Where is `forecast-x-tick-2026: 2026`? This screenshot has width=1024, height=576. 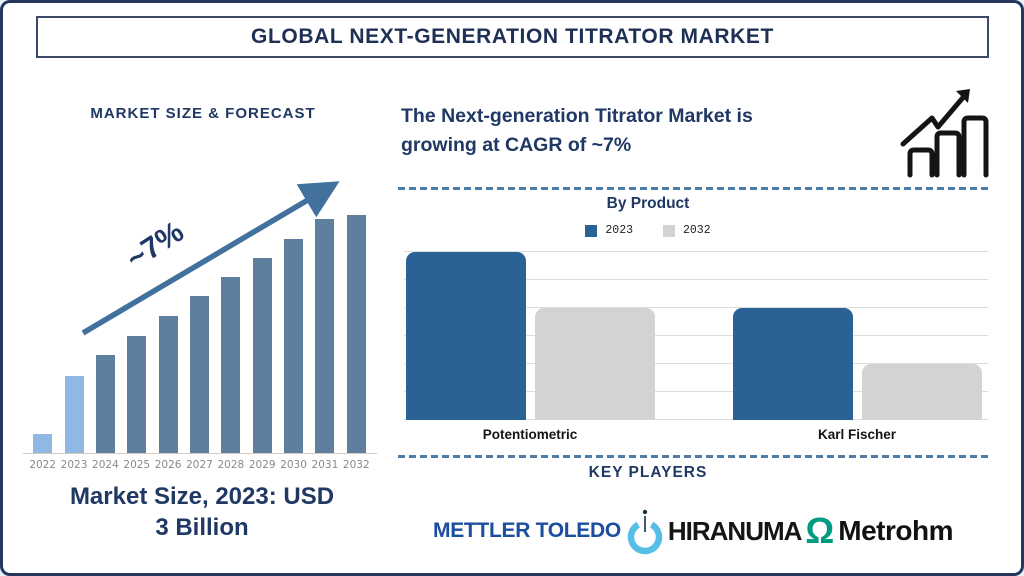 forecast-x-tick-2026: 2026 is located at coordinates (168, 465).